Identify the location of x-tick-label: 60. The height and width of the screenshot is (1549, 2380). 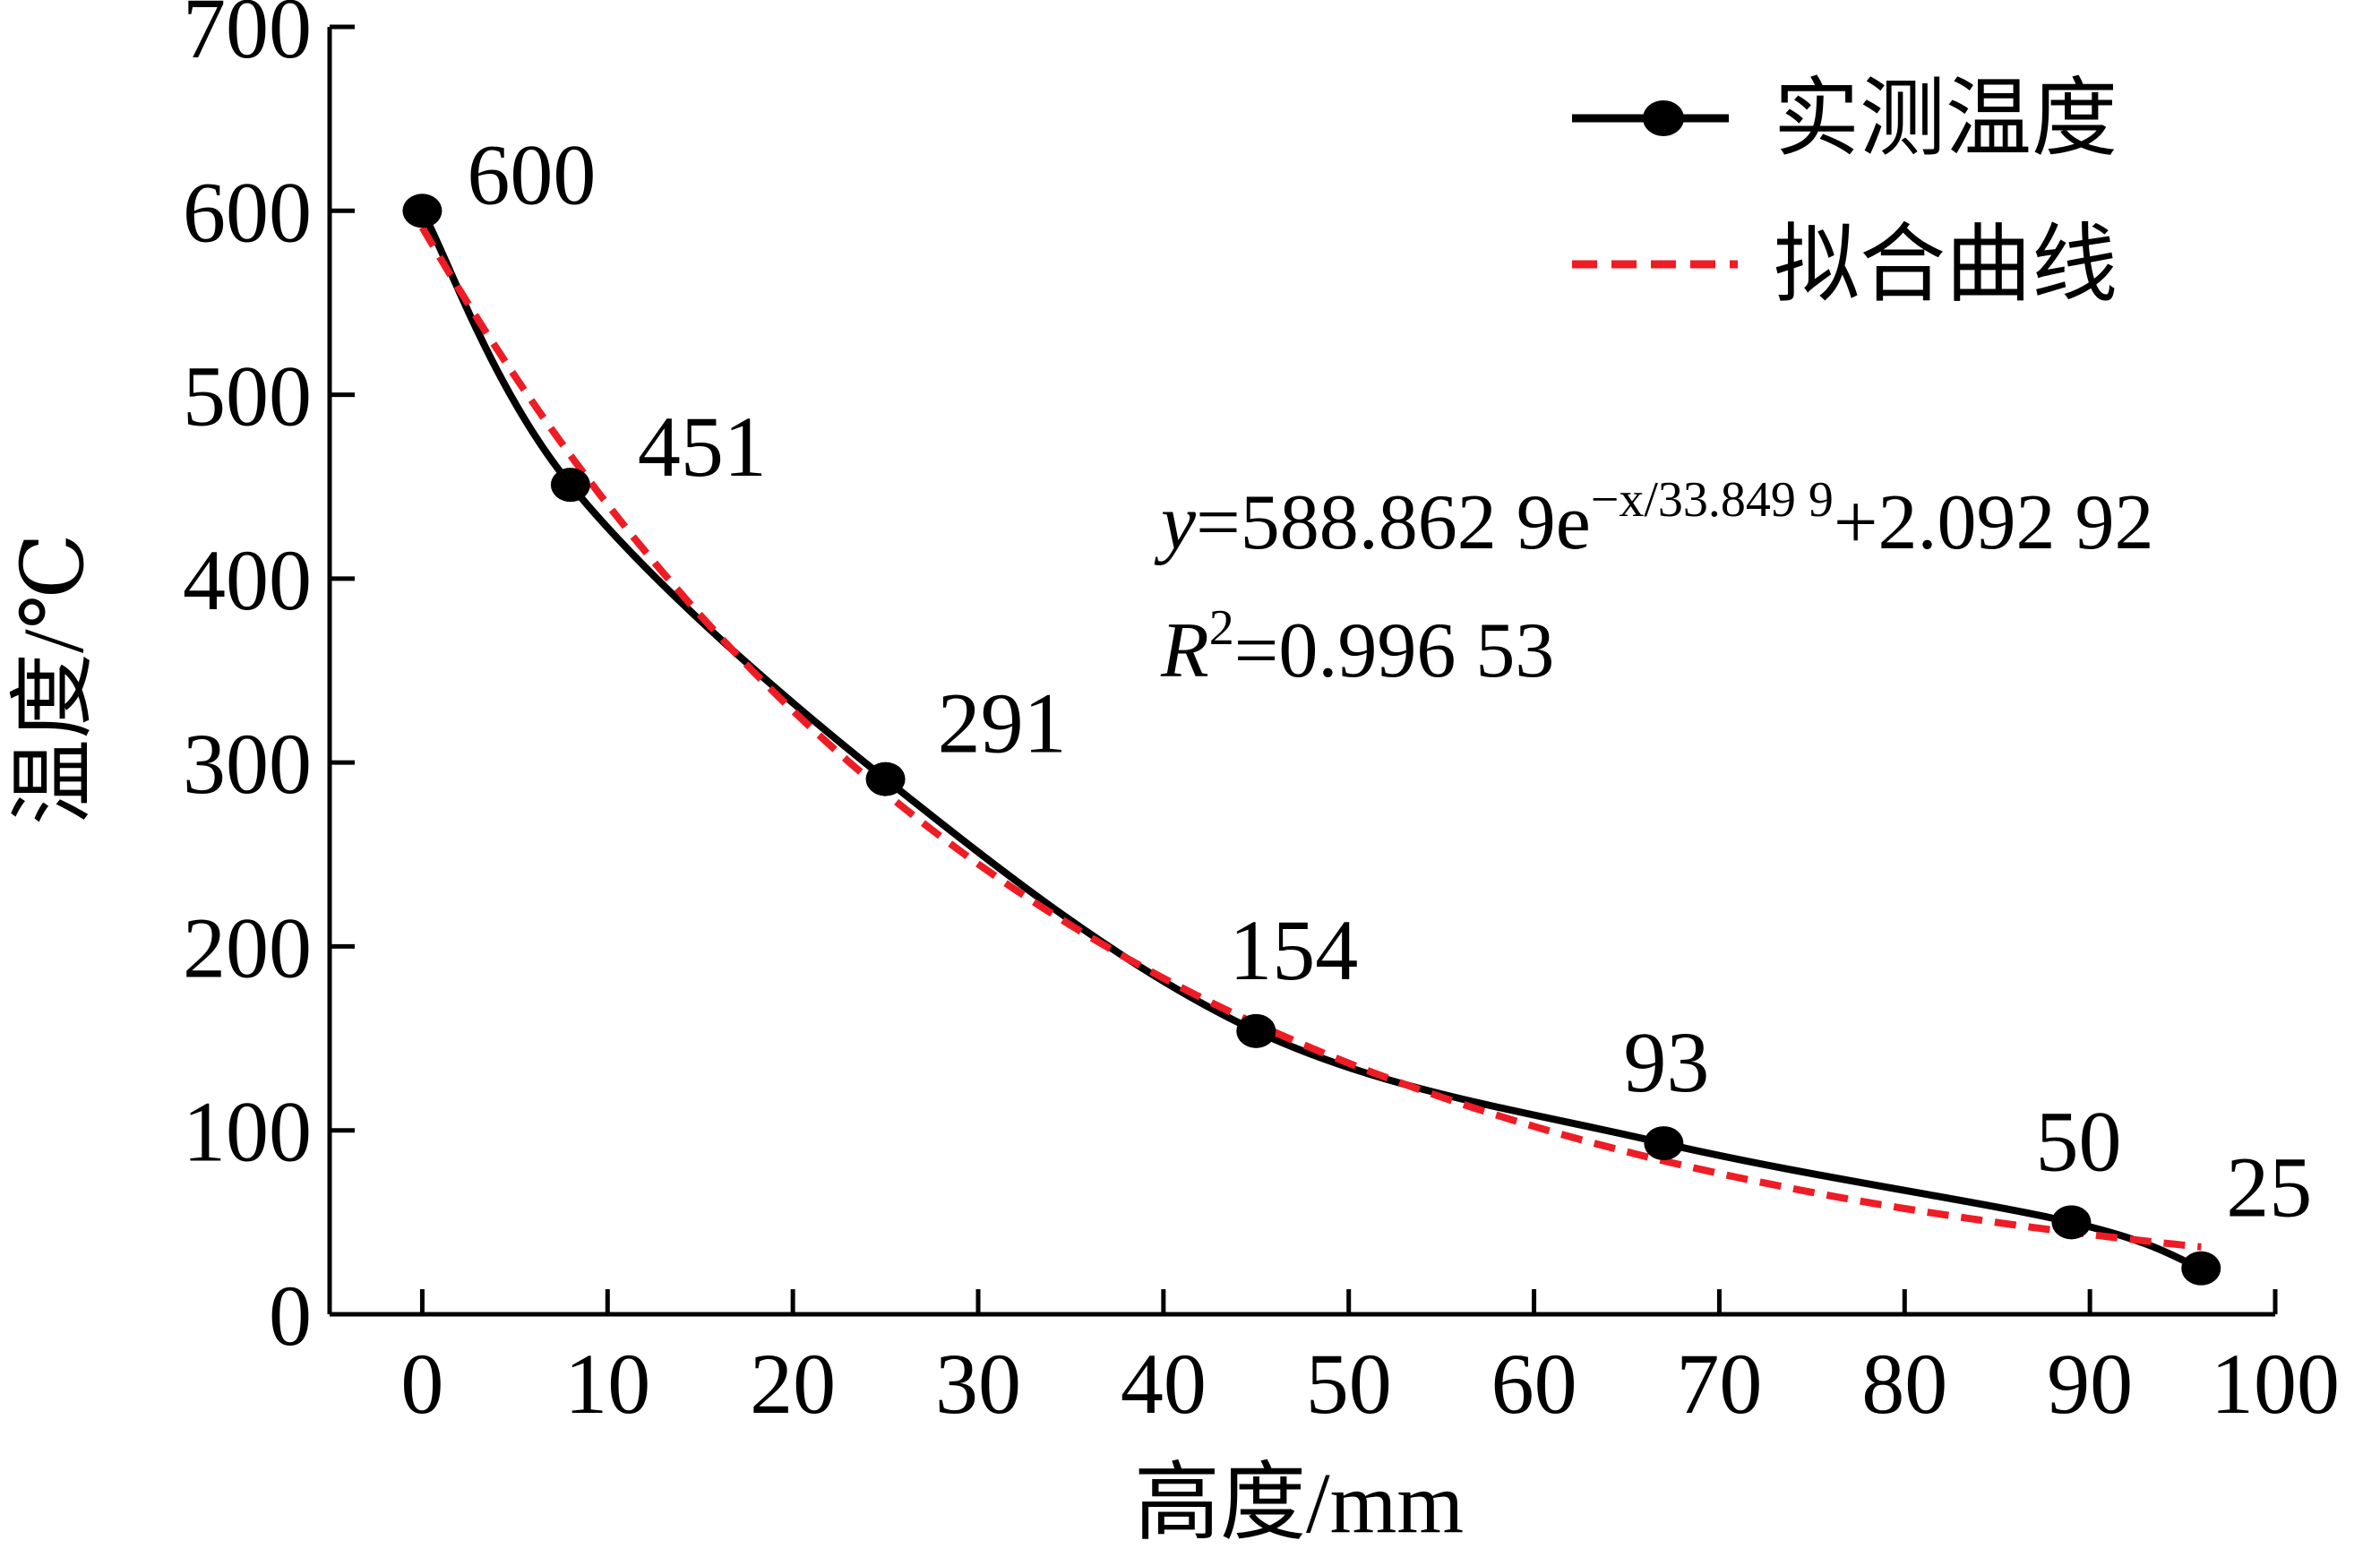
(1534, 1384).